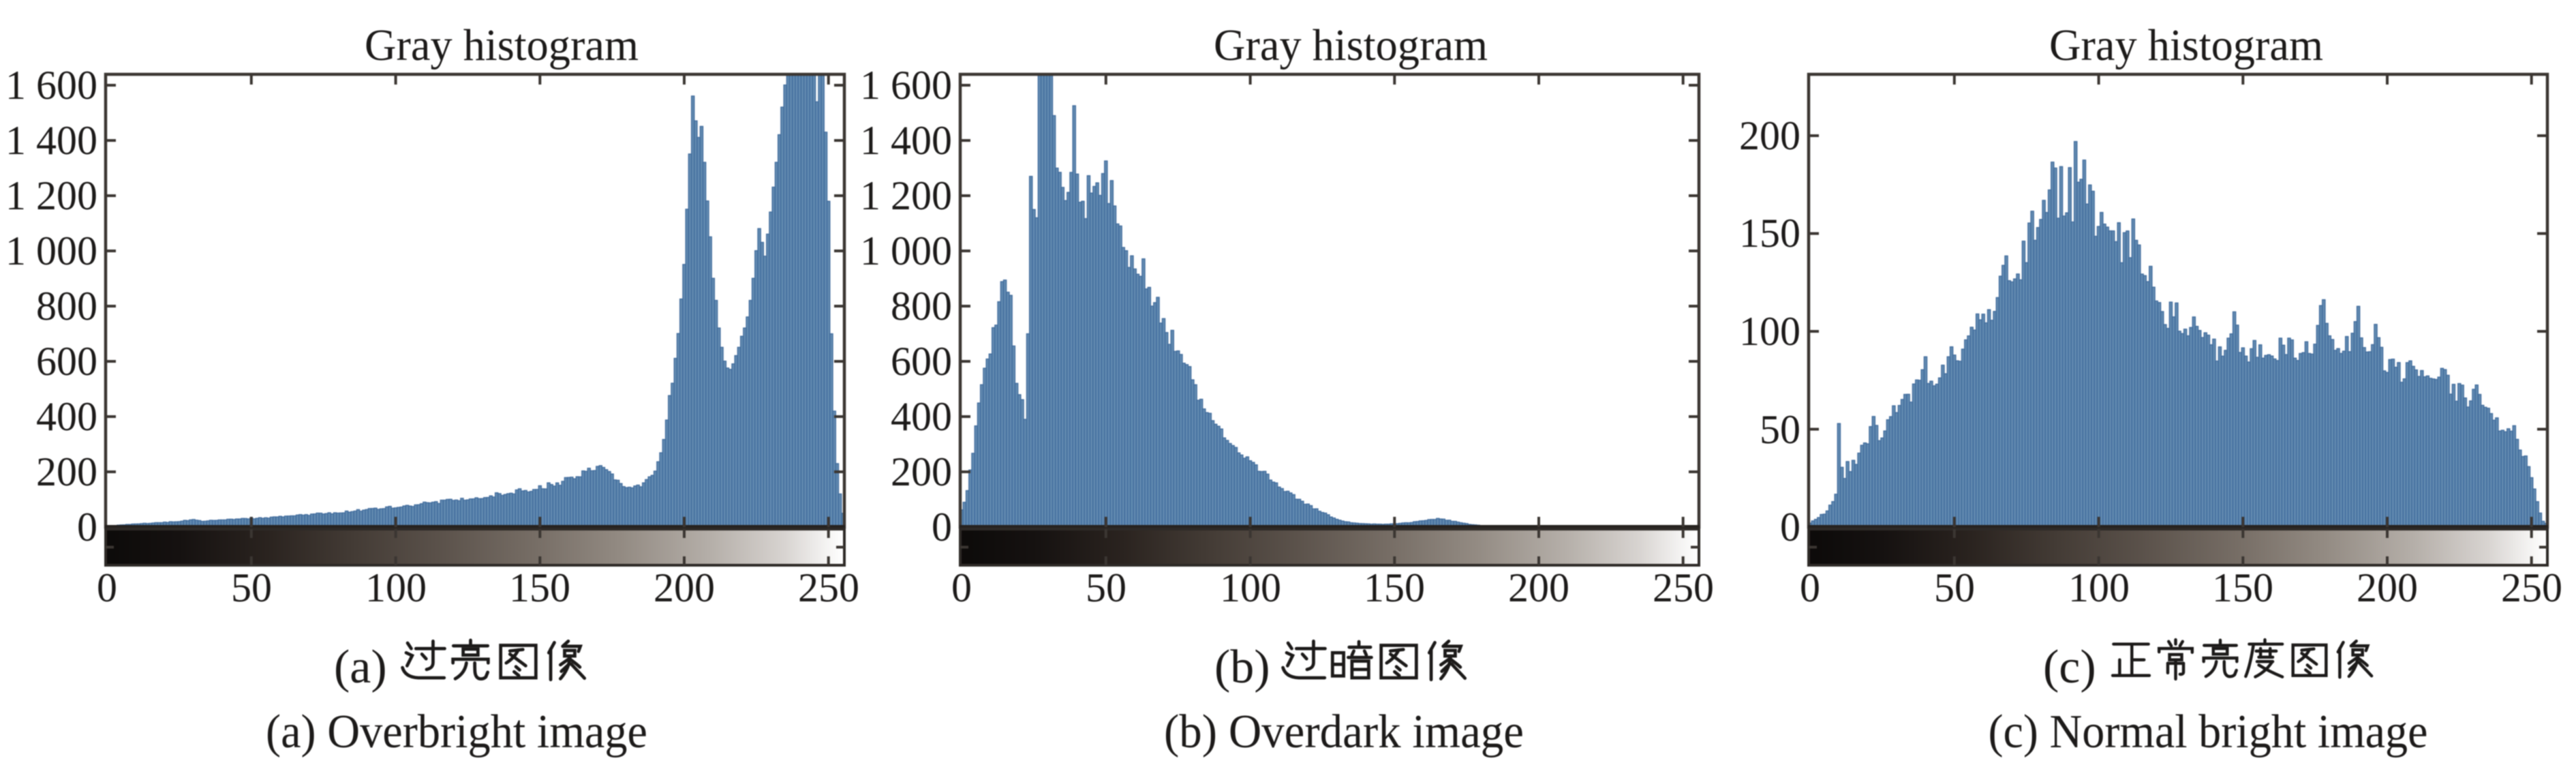 The width and height of the screenshot is (2576, 765). What do you see at coordinates (1344, 732) in the screenshot?
I see `svg-text: (b) Overdark image` at bounding box center [1344, 732].